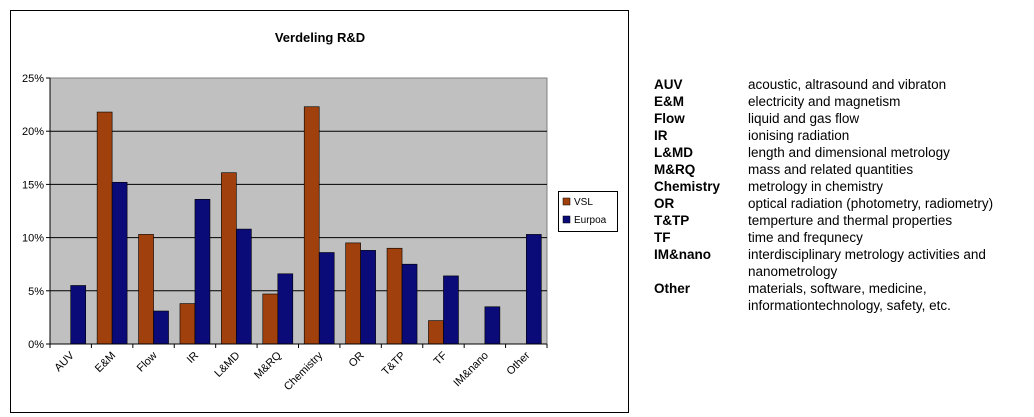  Describe the element at coordinates (33, 185) in the screenshot. I see `y-tick-label: 15%` at that location.